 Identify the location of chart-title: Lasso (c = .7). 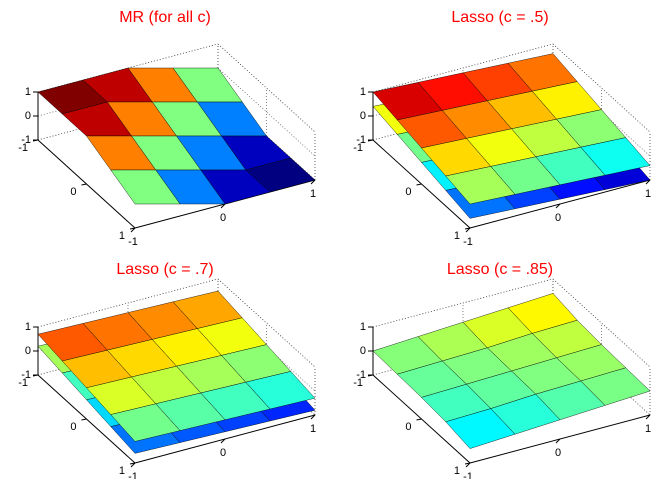
(164, 269).